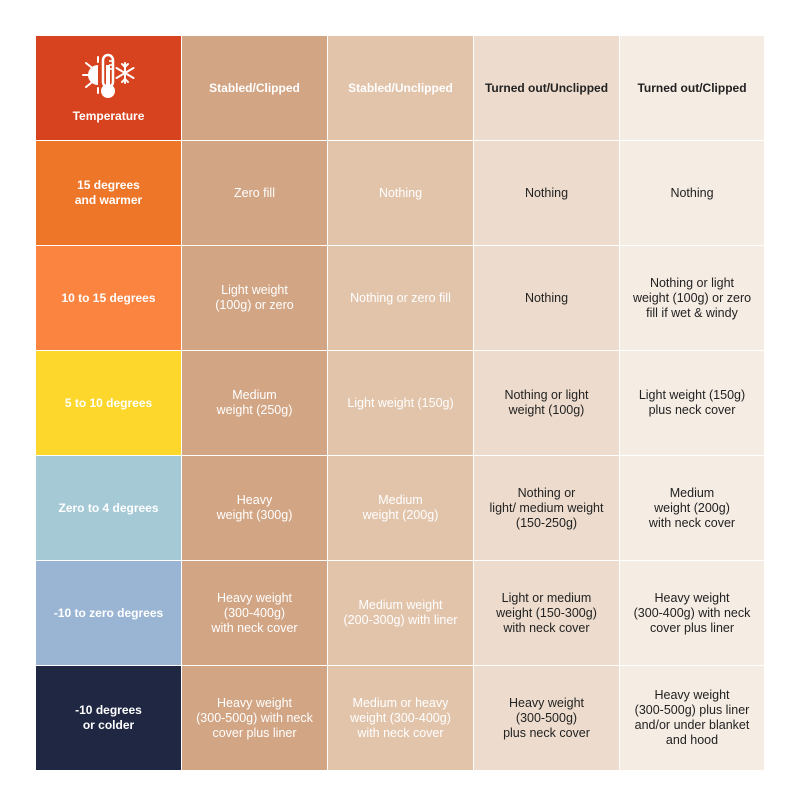 This screenshot has width=800, height=800. I want to click on table-cell: Heavy weight (300-400g) with neck cover, so click(254, 613).